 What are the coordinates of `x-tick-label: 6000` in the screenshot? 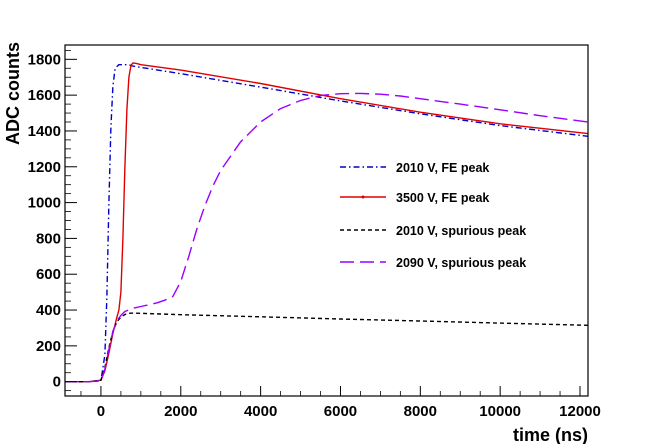 It's located at (340, 411).